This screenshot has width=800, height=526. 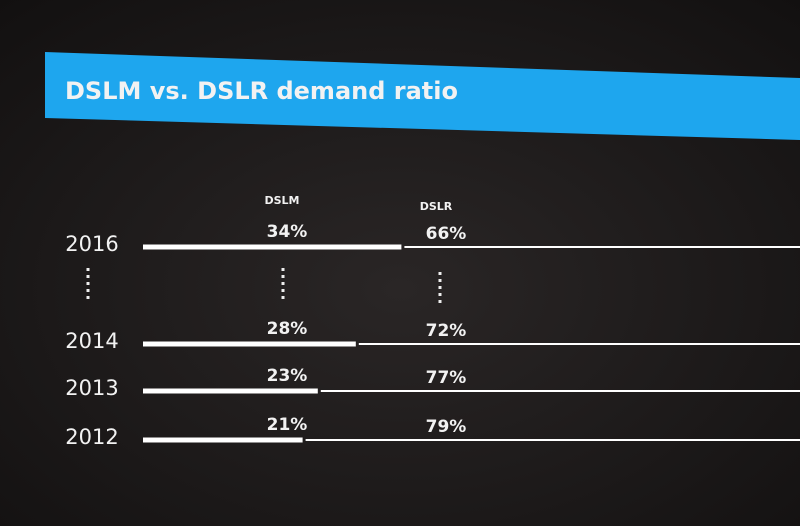 I want to click on value-label: 66%, so click(x=446, y=234).